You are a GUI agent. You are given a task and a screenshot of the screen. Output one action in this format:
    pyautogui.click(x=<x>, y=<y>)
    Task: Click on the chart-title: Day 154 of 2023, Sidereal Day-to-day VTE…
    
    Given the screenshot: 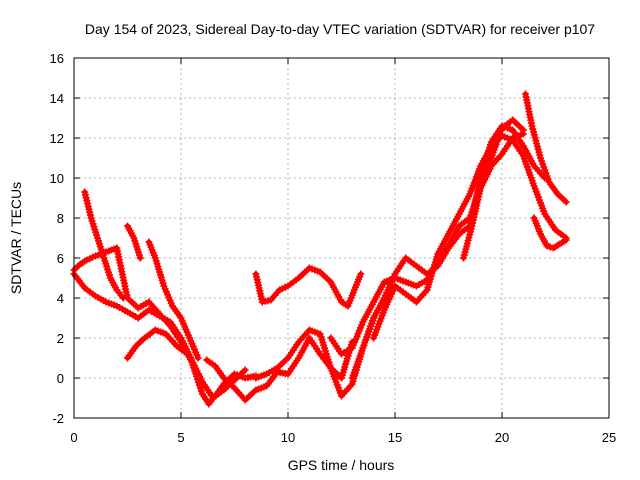 What is the action you would take?
    pyautogui.click(x=340, y=29)
    